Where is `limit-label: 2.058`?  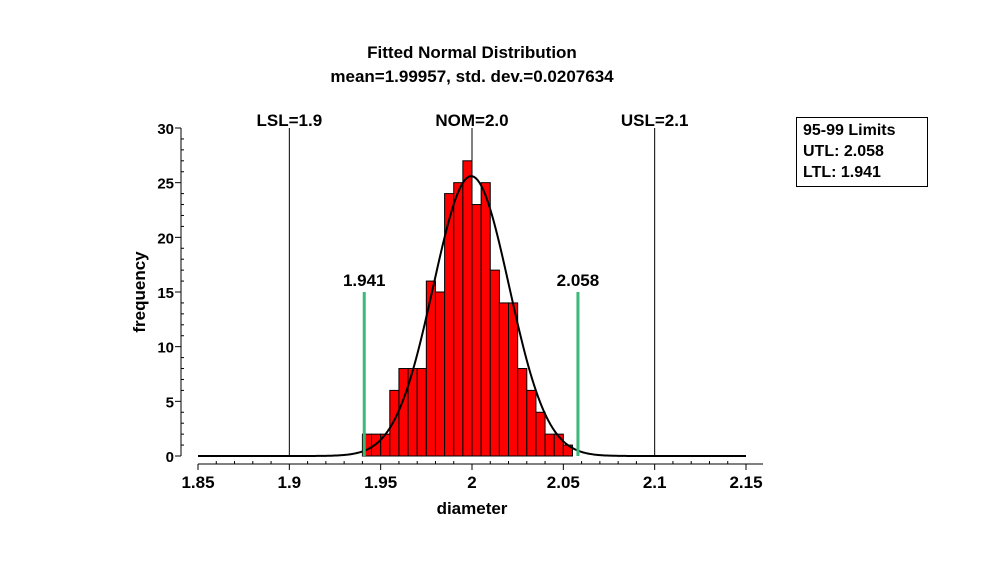
limit-label: 2.058 is located at coordinates (578, 280).